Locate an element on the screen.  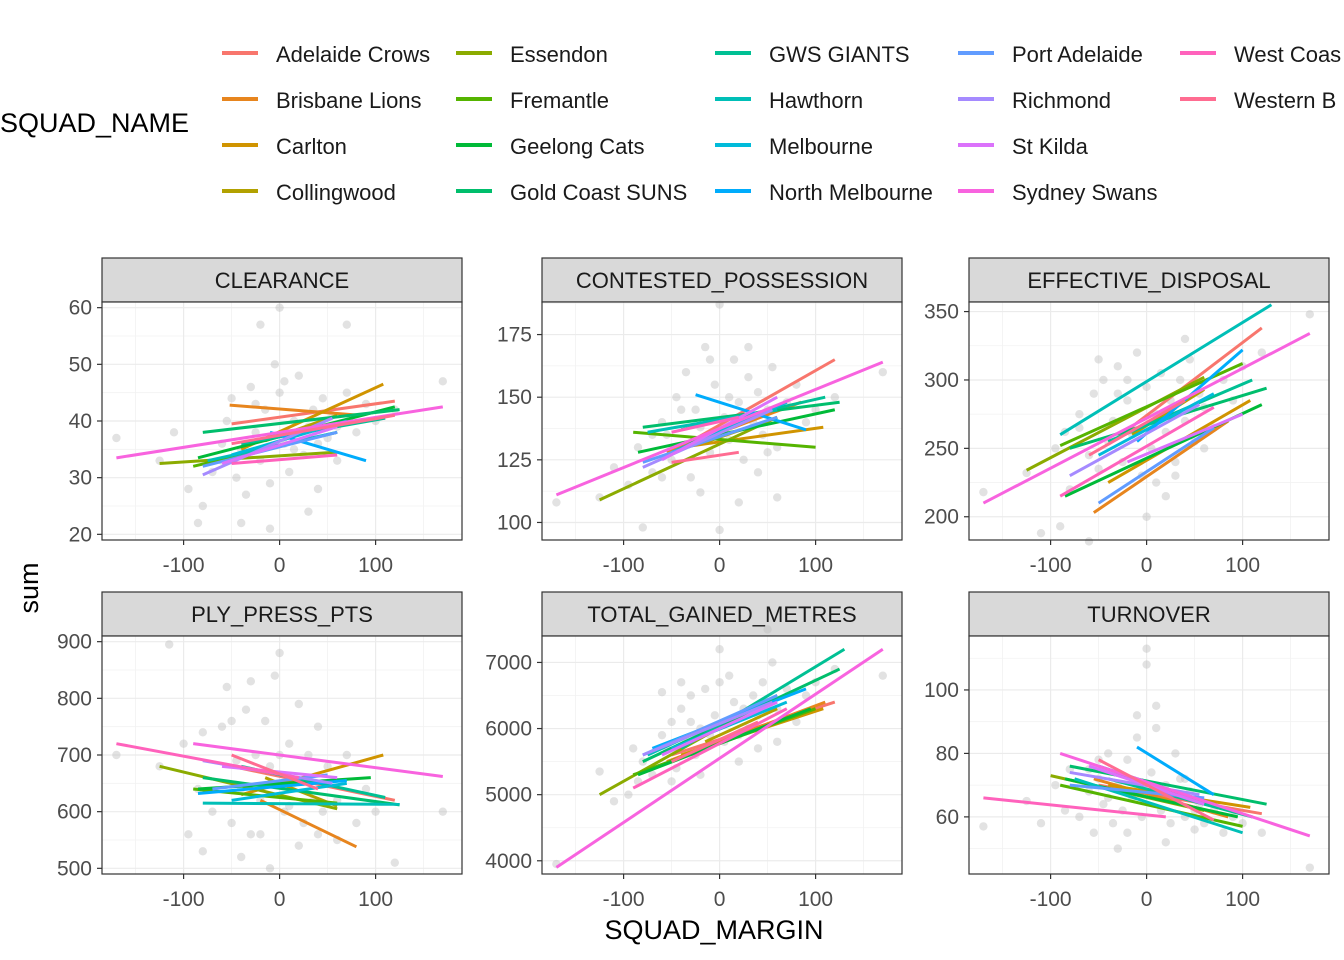
y-tick-label: 100 is located at coordinates (941, 690).